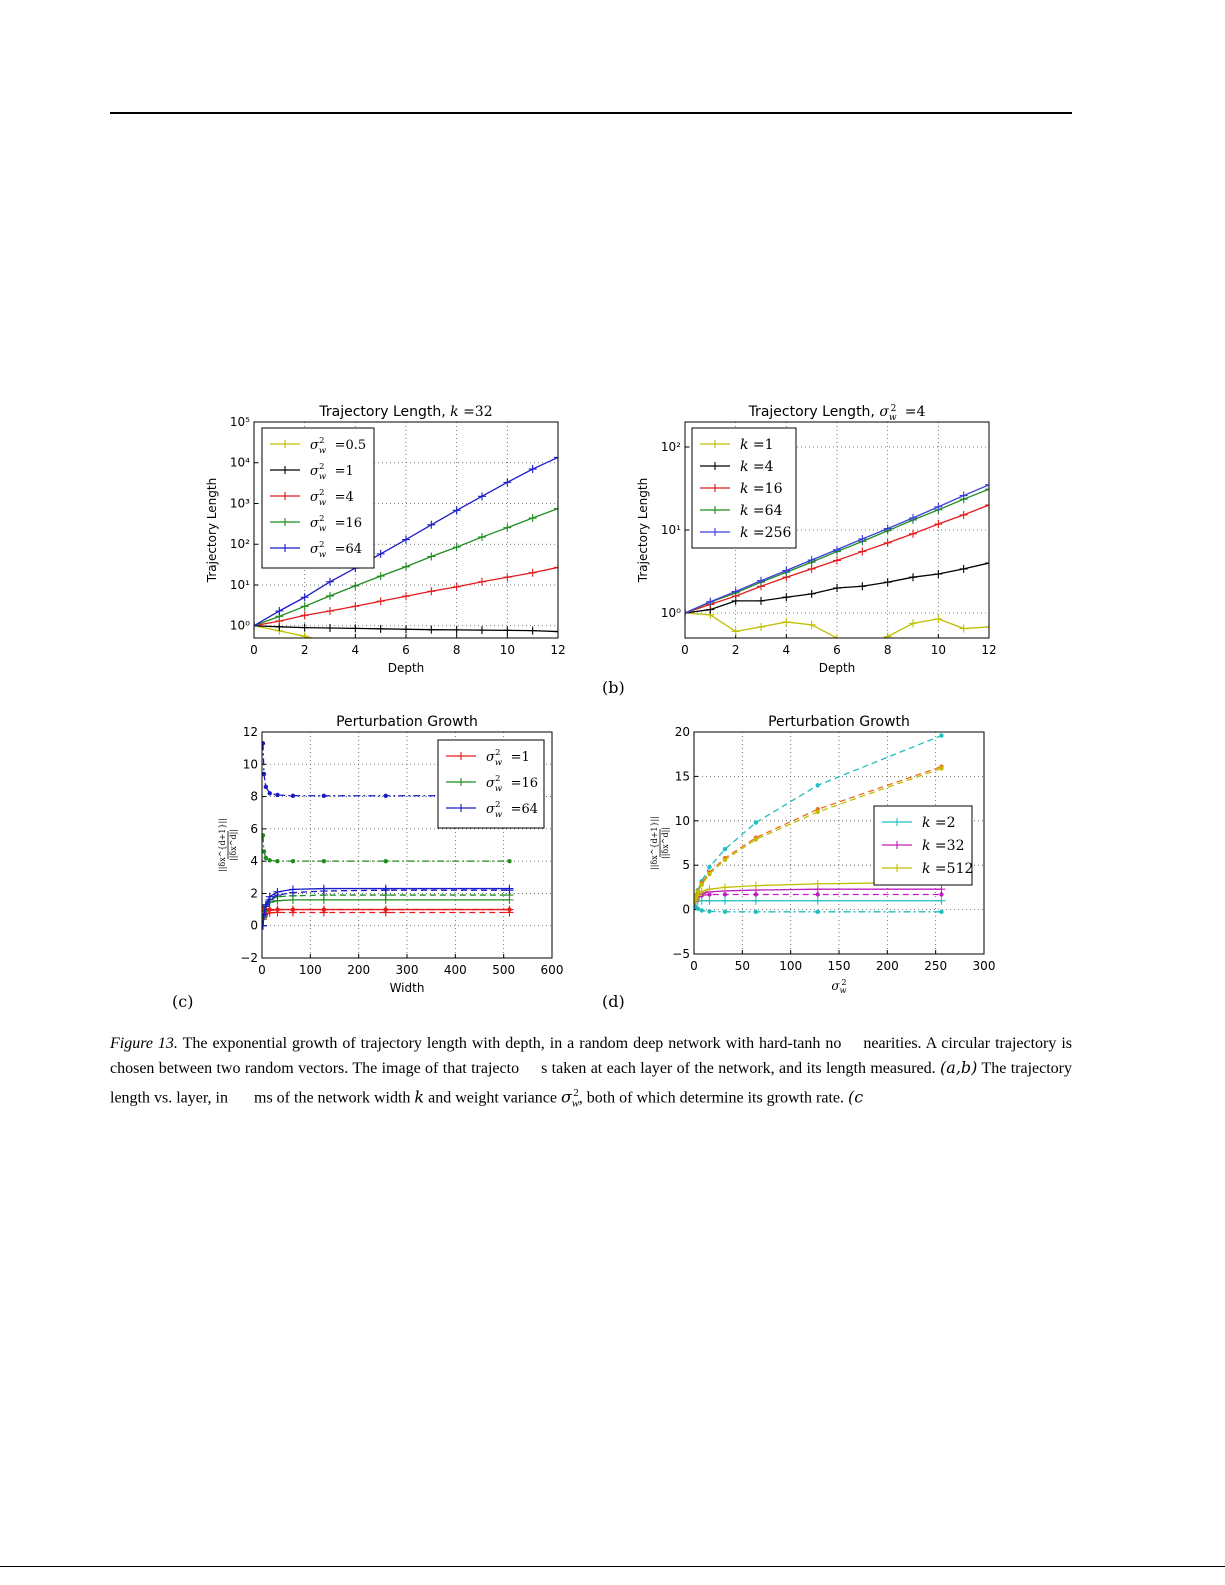  I want to click on x-tick-label: 600, so click(552, 970).